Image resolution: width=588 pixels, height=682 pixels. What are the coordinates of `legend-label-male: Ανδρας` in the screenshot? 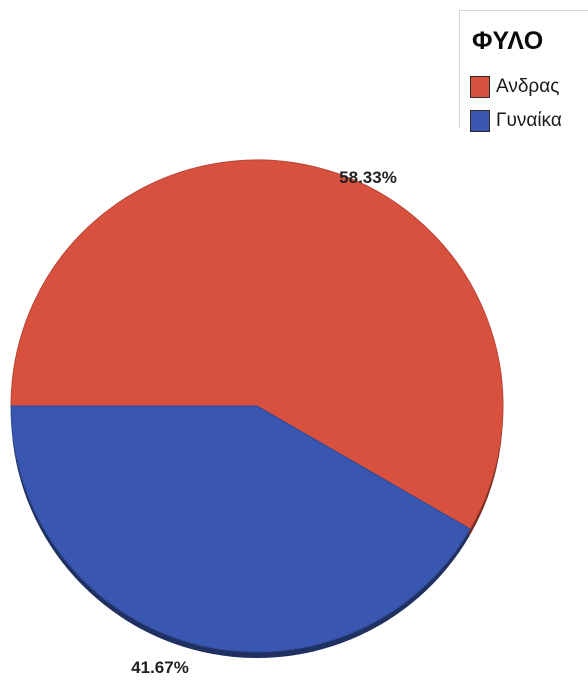 It's located at (528, 86).